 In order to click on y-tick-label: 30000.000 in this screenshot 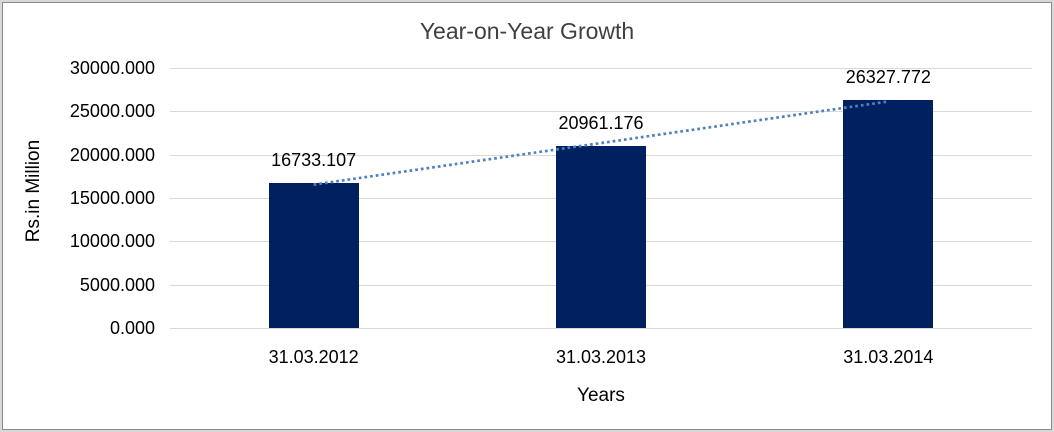, I will do `click(112, 68)`.